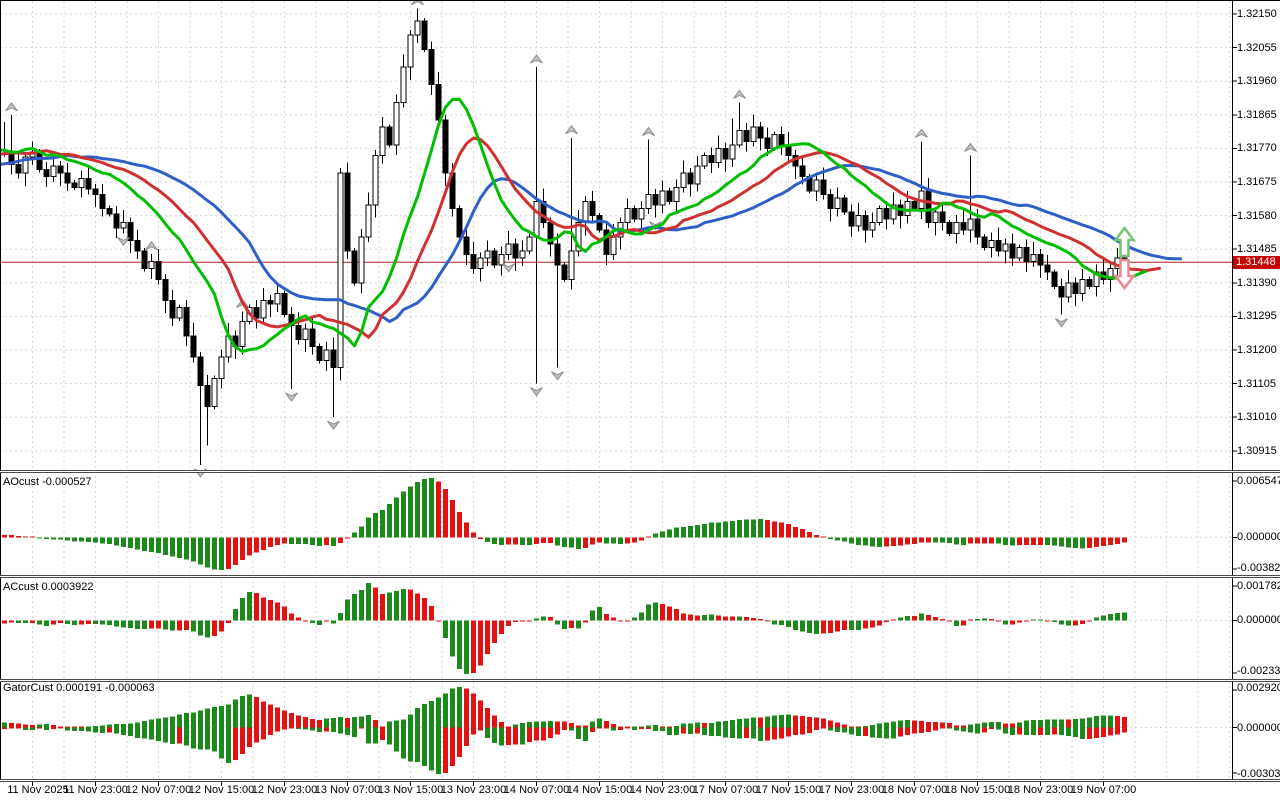 This screenshot has width=1280, height=800. Describe the element at coordinates (1257, 47) in the screenshot. I see `price-axis-label: 1.32055` at that location.